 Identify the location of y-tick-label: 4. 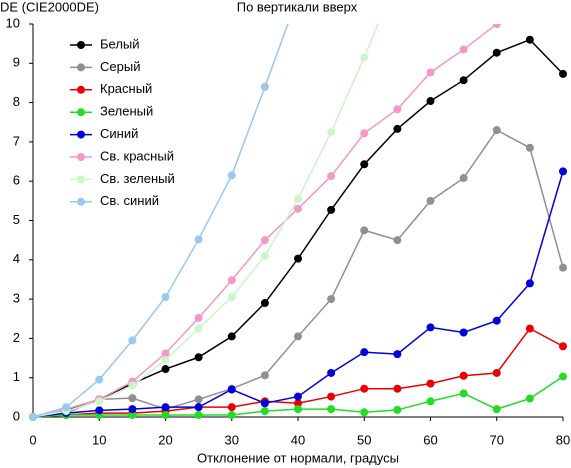
(16, 258).